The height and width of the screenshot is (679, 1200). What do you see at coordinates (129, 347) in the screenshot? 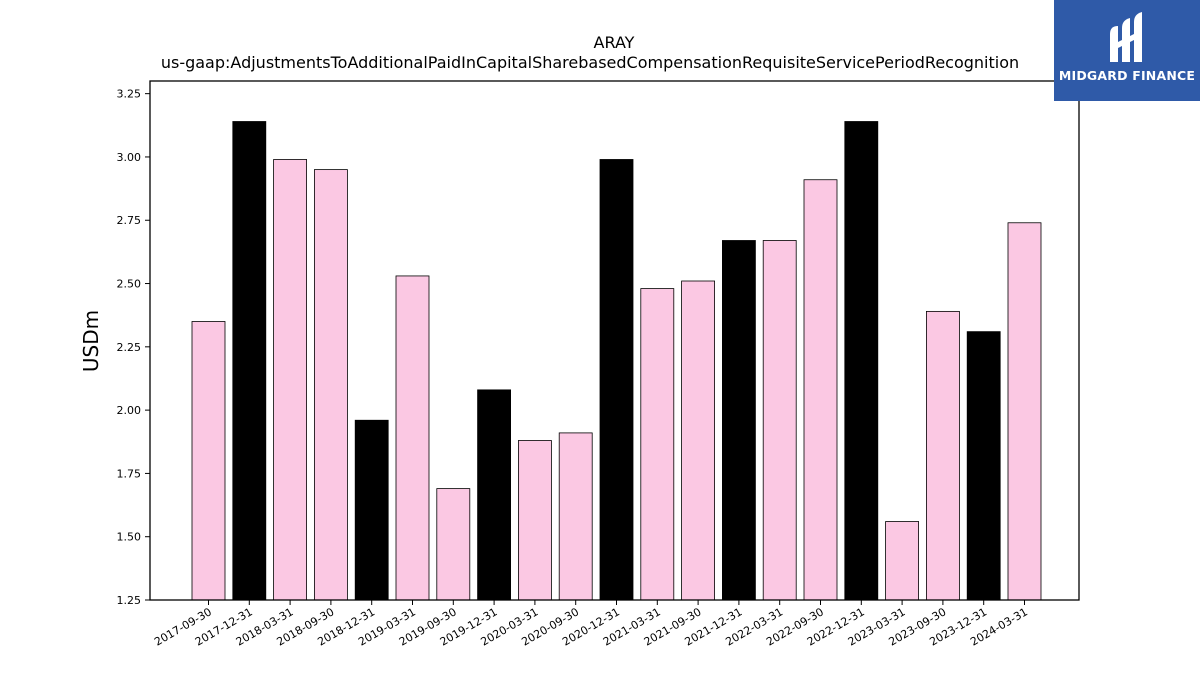
I see `y-tick-label: 2.25` at bounding box center [129, 347].